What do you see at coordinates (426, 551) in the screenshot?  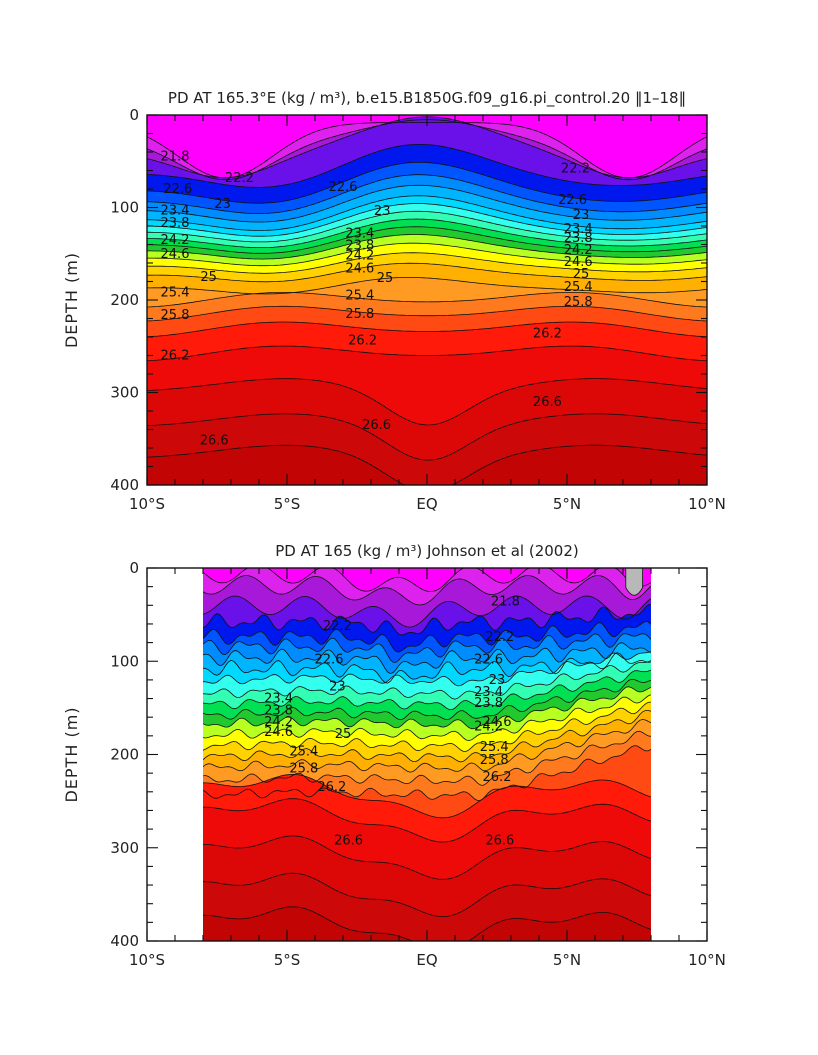 I see `chart-title: PD AT 165 (kg / m³) Johnson et al (2002)` at bounding box center [426, 551].